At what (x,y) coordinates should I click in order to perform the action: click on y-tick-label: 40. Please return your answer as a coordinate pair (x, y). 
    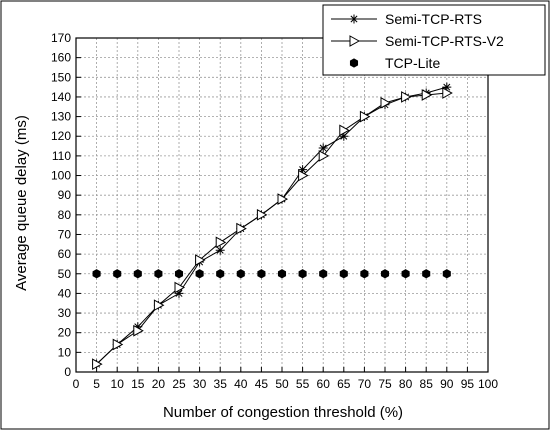
    Looking at the image, I should click on (65, 293).